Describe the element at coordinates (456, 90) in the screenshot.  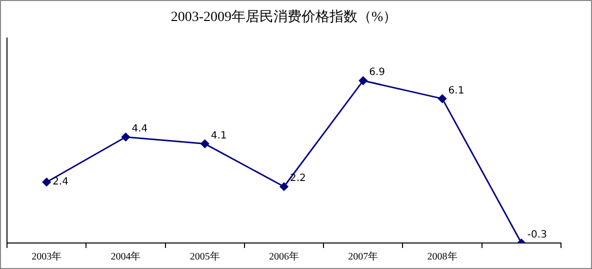
I see `data-label: 6.1` at that location.